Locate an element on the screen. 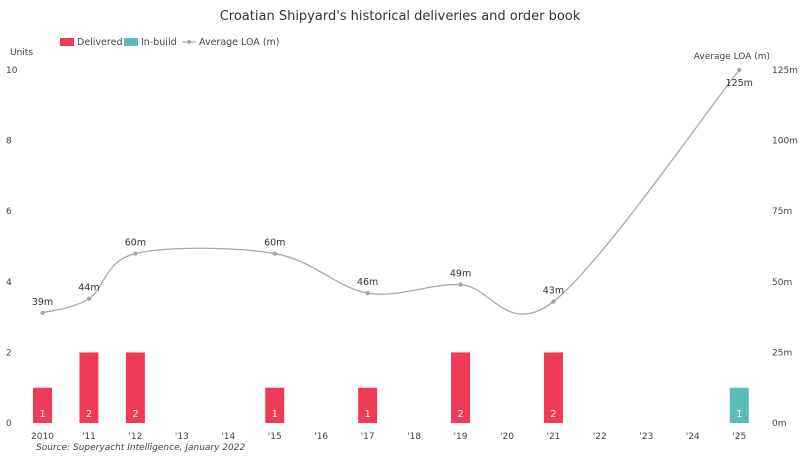 Image resolution: width=800 pixels, height=467 pixels. x-tick-label: '25 is located at coordinates (739, 437).